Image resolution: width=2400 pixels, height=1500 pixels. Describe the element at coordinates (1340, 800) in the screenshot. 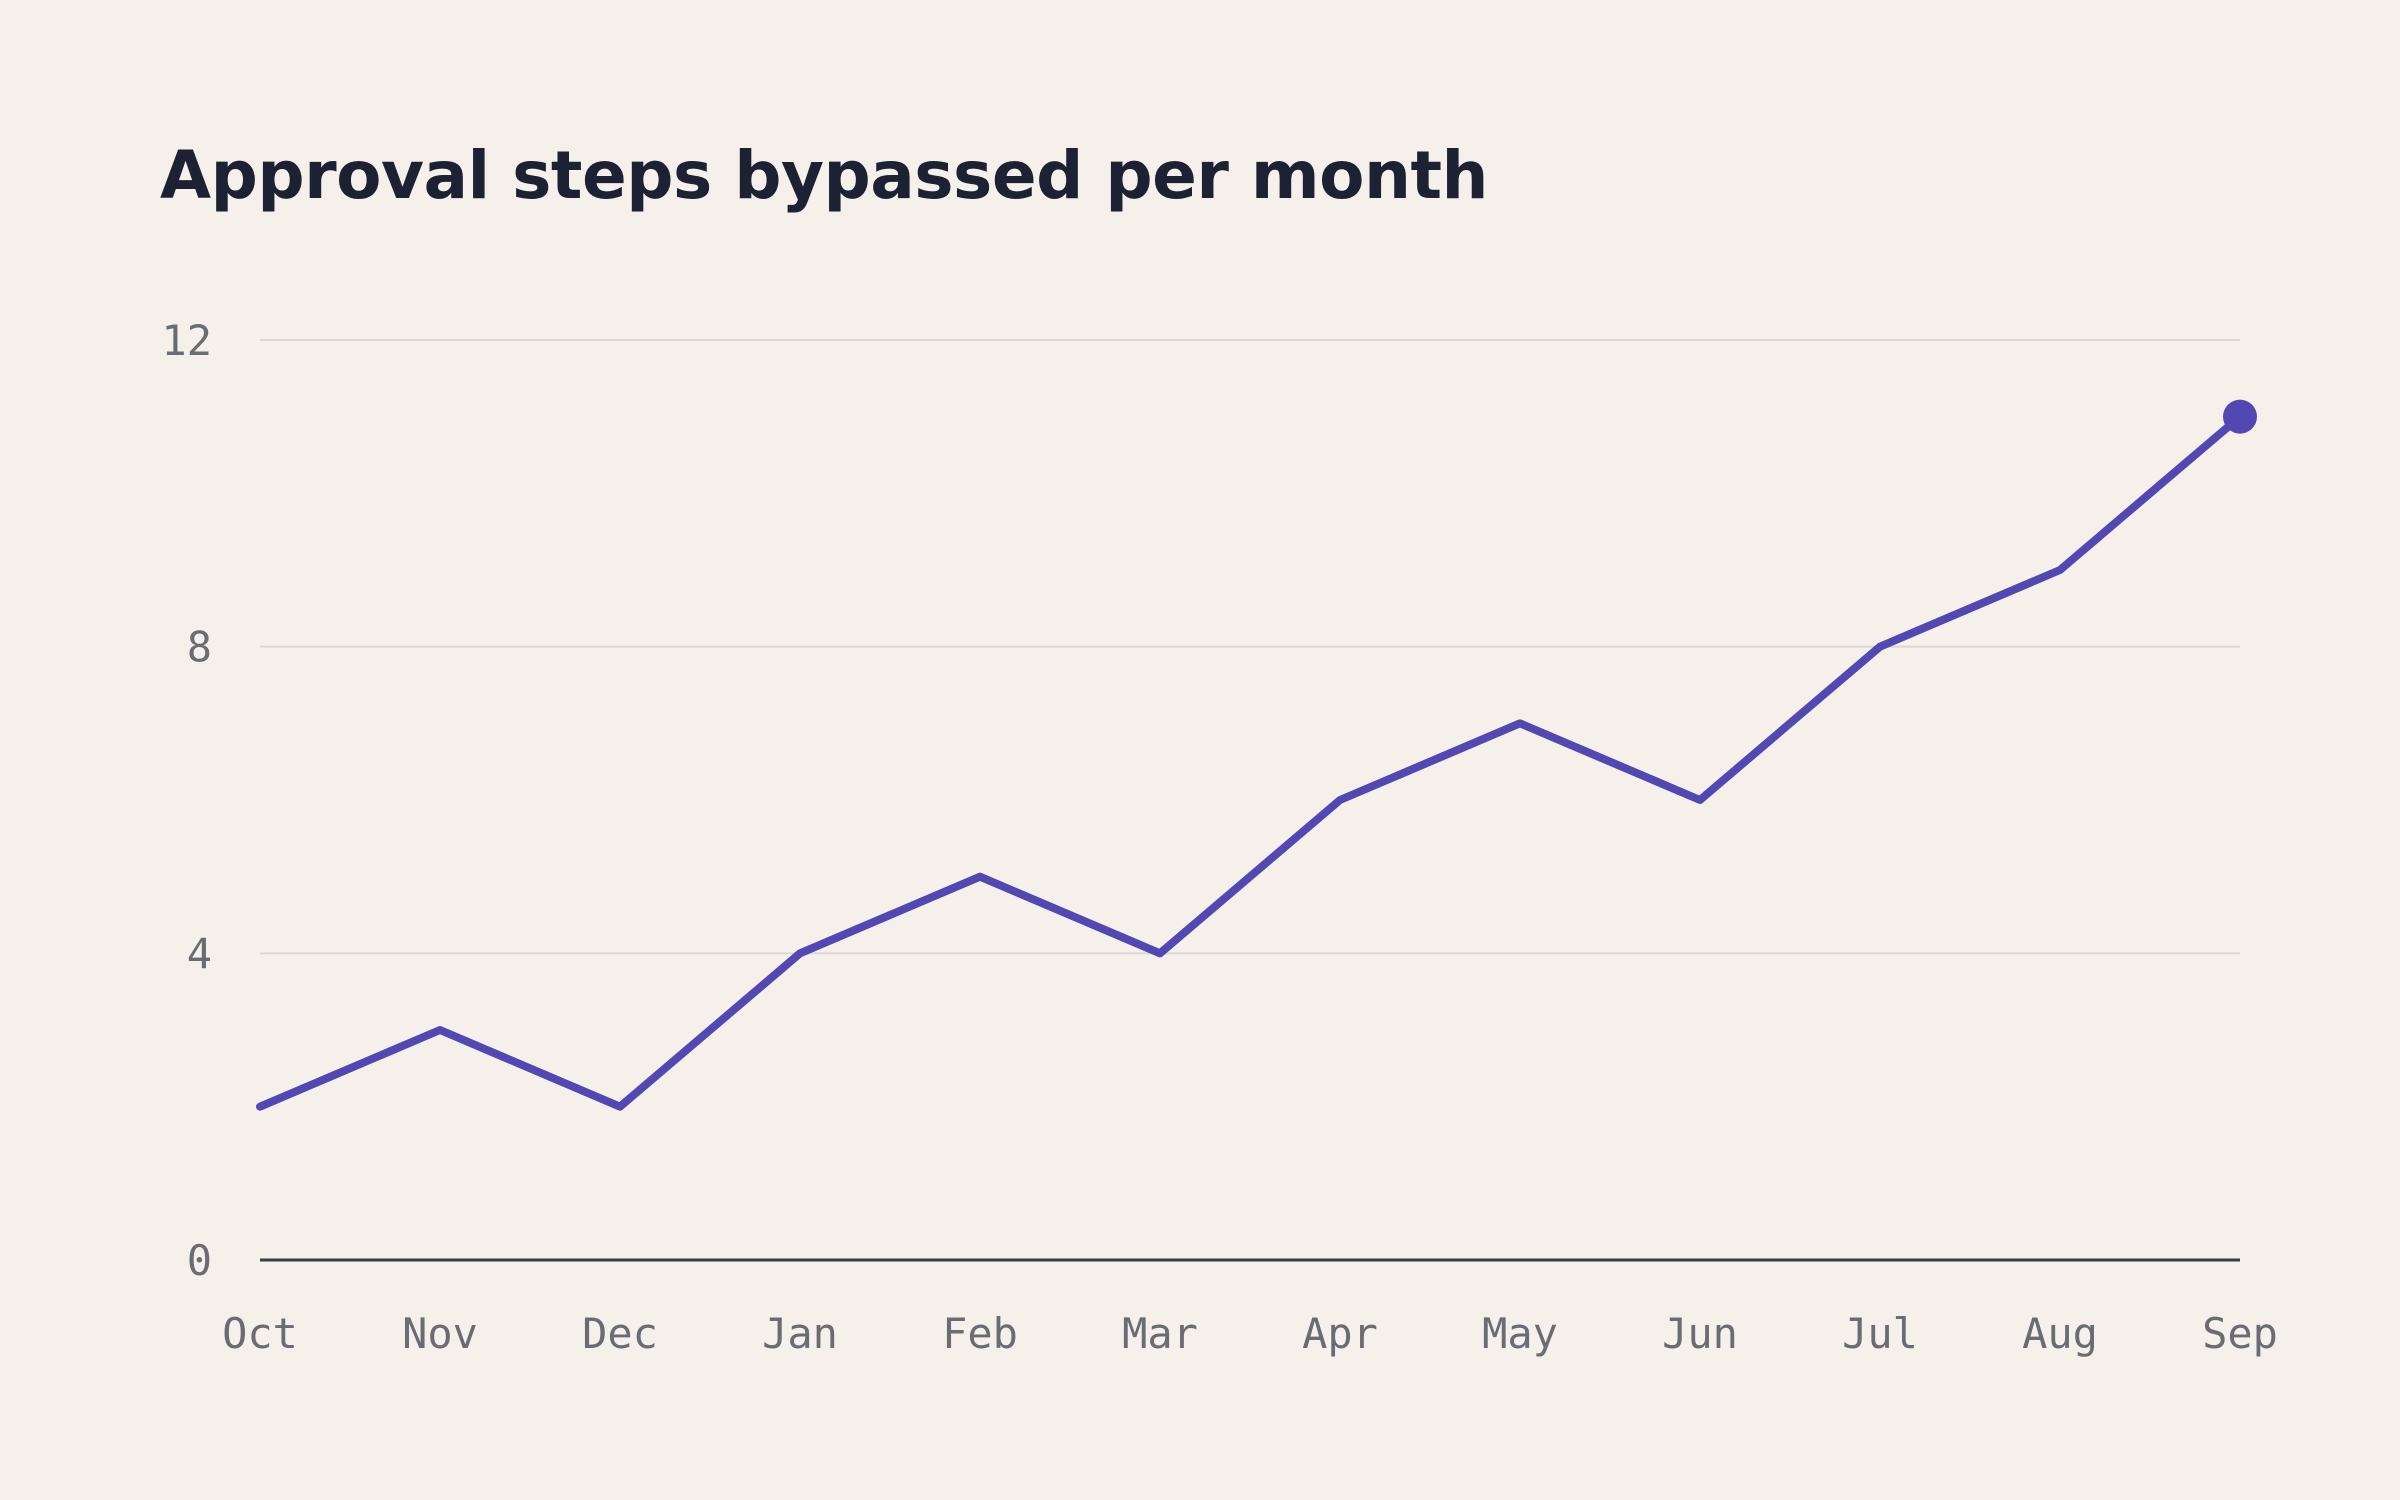

I see `data-point-apr` at that location.